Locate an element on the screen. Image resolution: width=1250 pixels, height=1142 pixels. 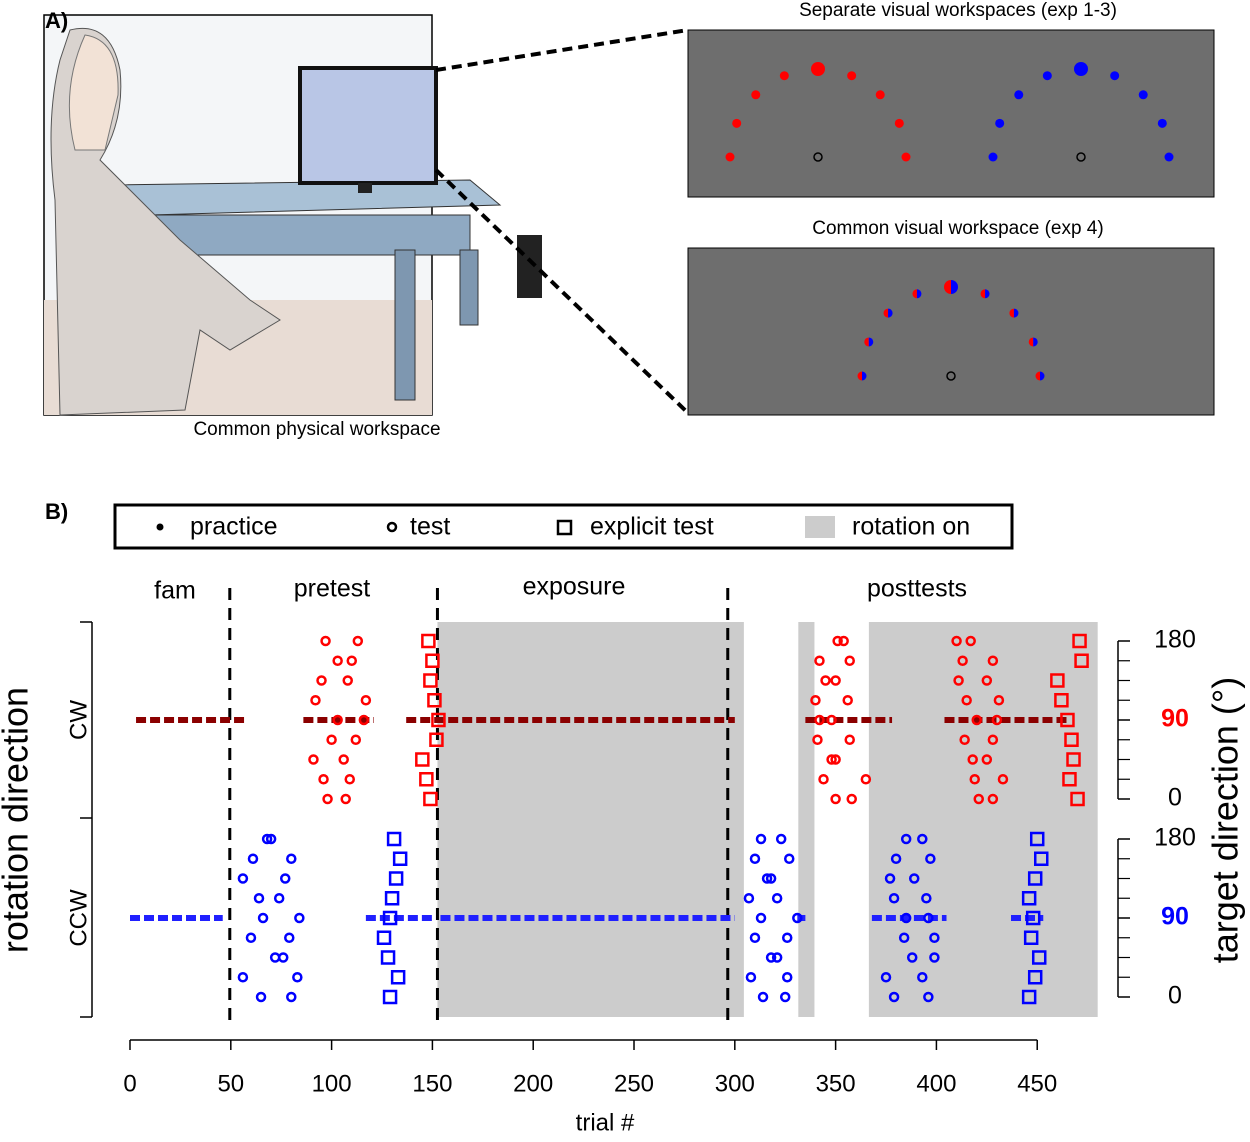
legend is located at coordinates (563, 526).